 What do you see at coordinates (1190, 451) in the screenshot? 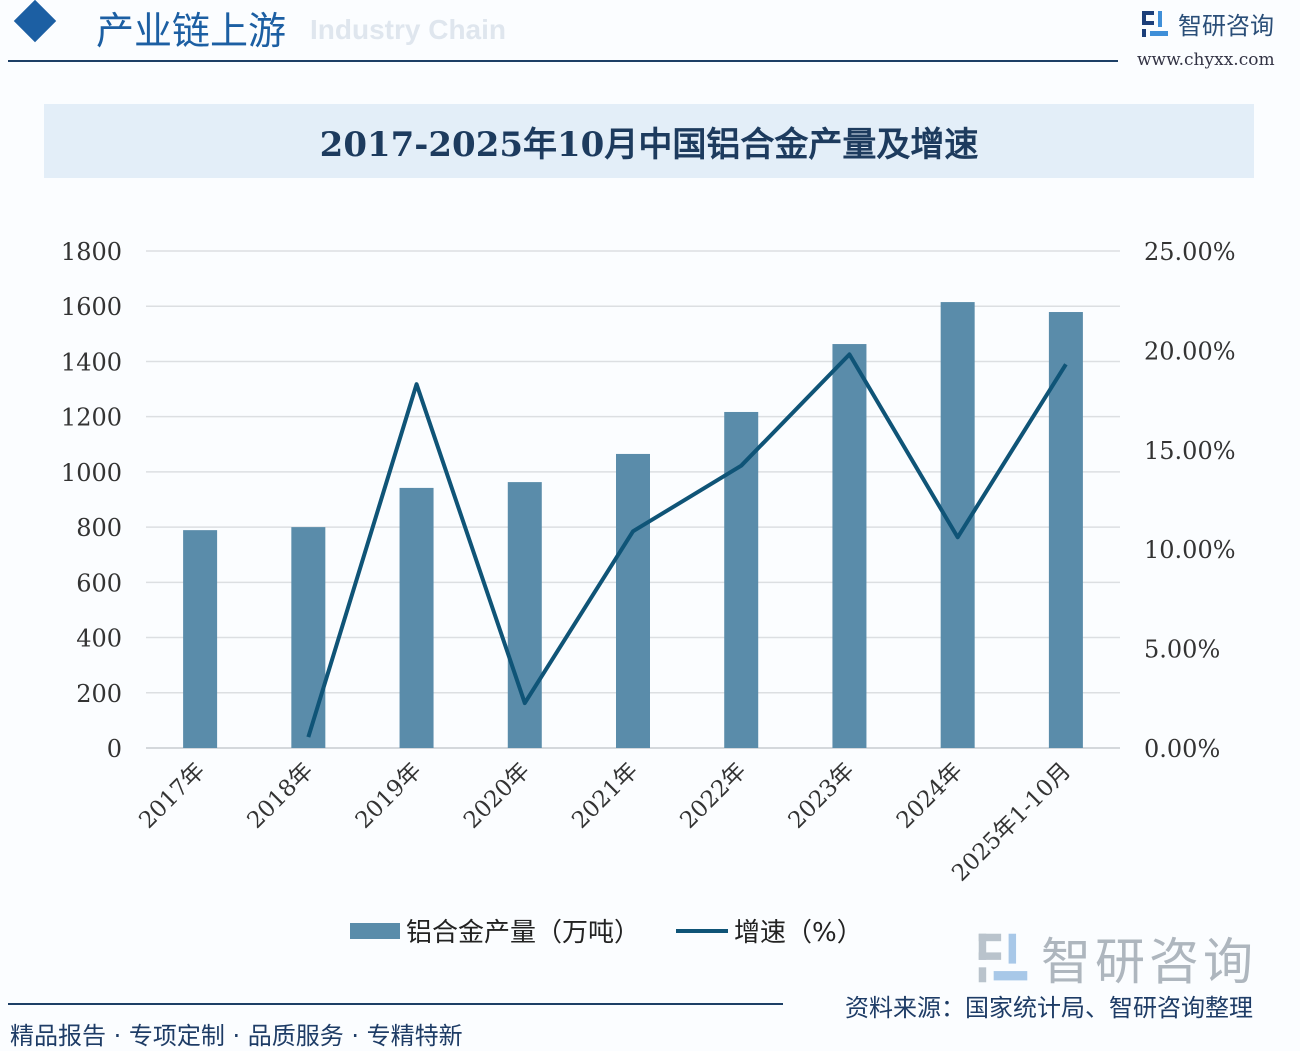
I see `y-right-tick-label: 15.00%` at bounding box center [1190, 451].